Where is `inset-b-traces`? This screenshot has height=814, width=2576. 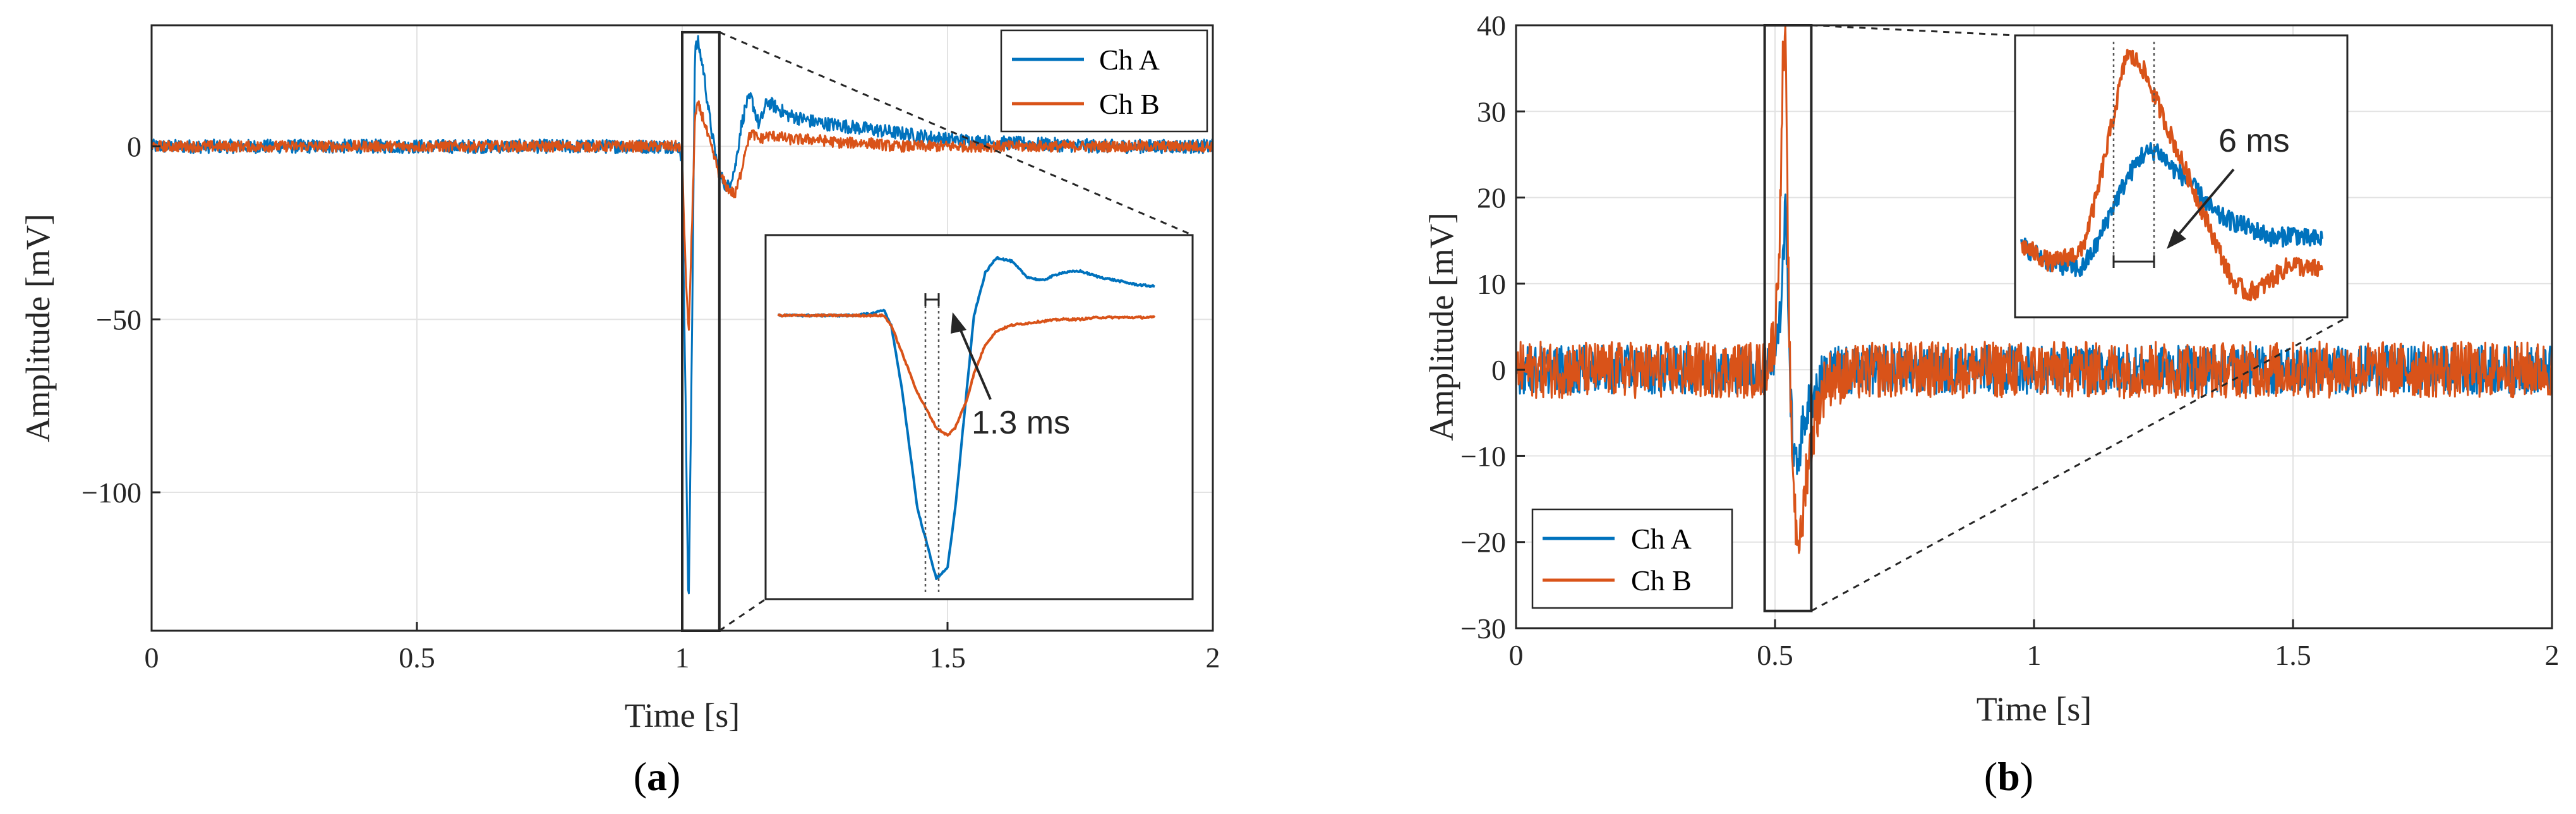
inset-b-traces is located at coordinates (2171, 175).